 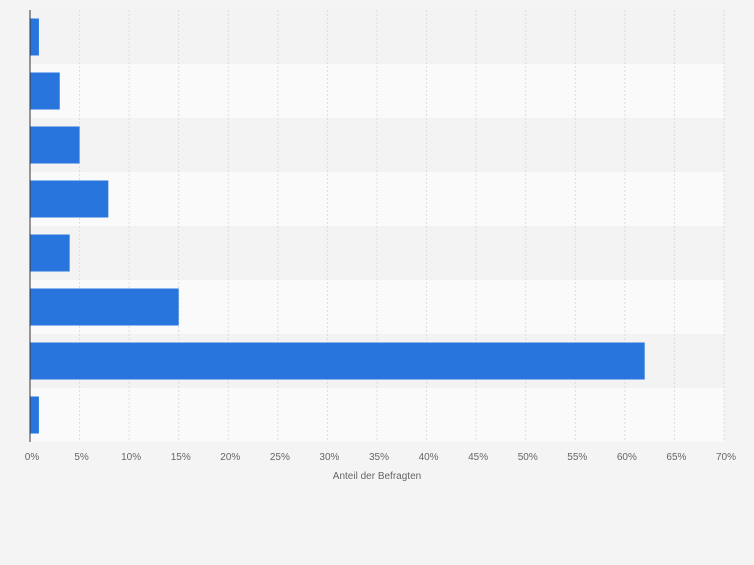 I want to click on x-tick-label: 0%, so click(x=32, y=457).